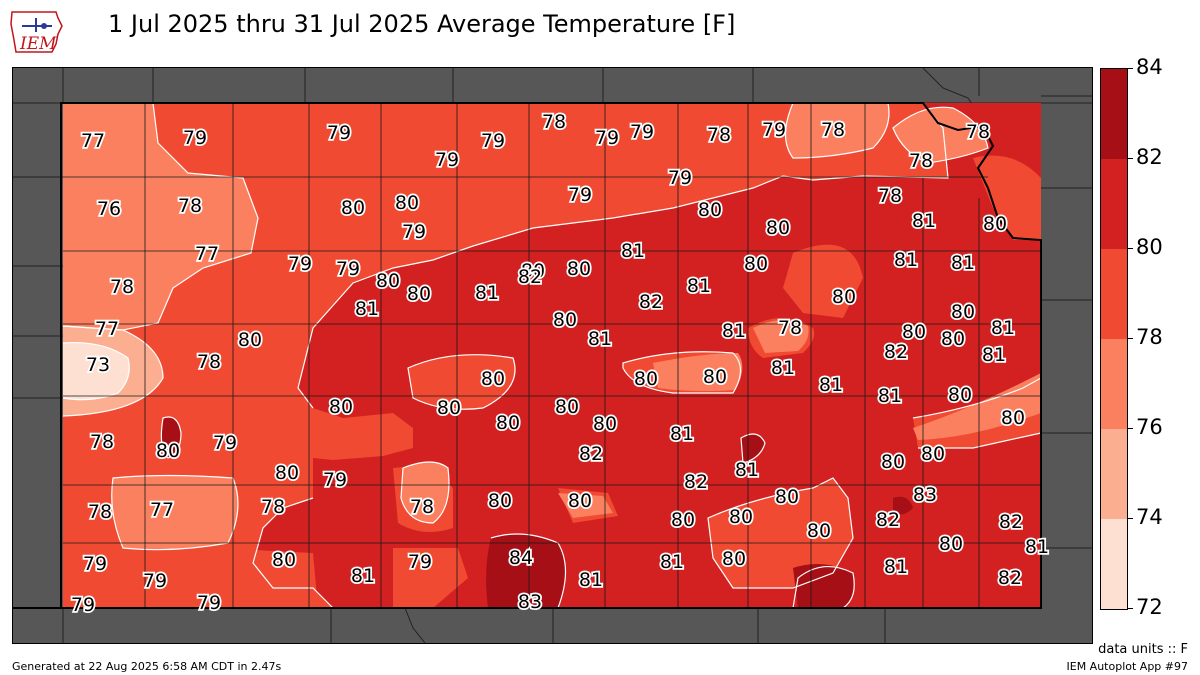  What do you see at coordinates (1149, 337) in the screenshot?
I see `colorbar-tick-label: 78` at bounding box center [1149, 337].